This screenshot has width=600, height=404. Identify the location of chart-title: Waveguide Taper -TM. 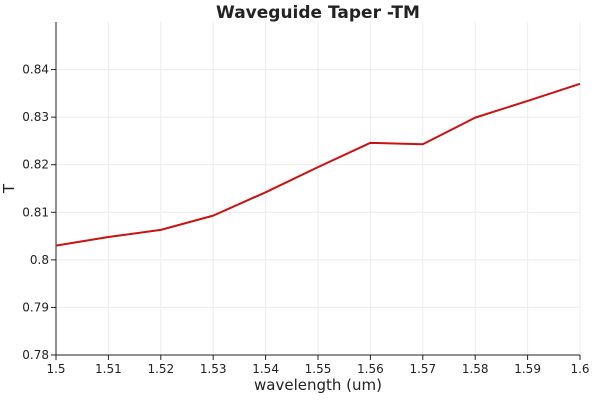
(318, 13).